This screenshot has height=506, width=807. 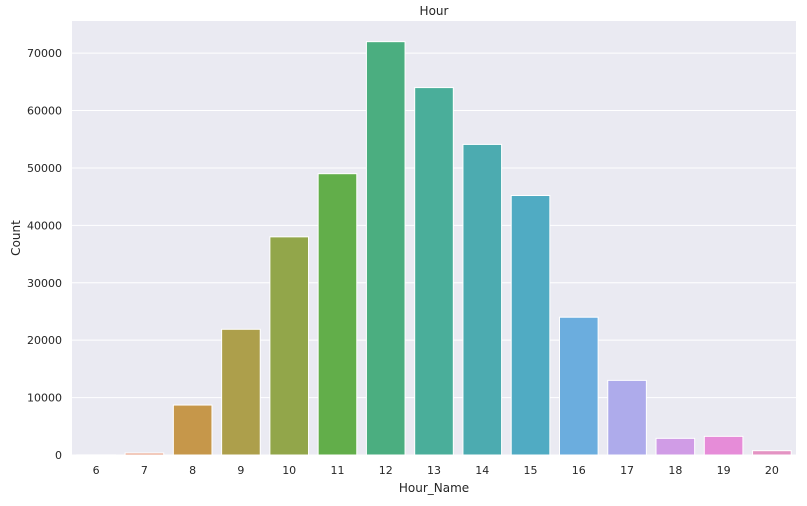 I want to click on y-tick-label: 70000, so click(x=44, y=53).